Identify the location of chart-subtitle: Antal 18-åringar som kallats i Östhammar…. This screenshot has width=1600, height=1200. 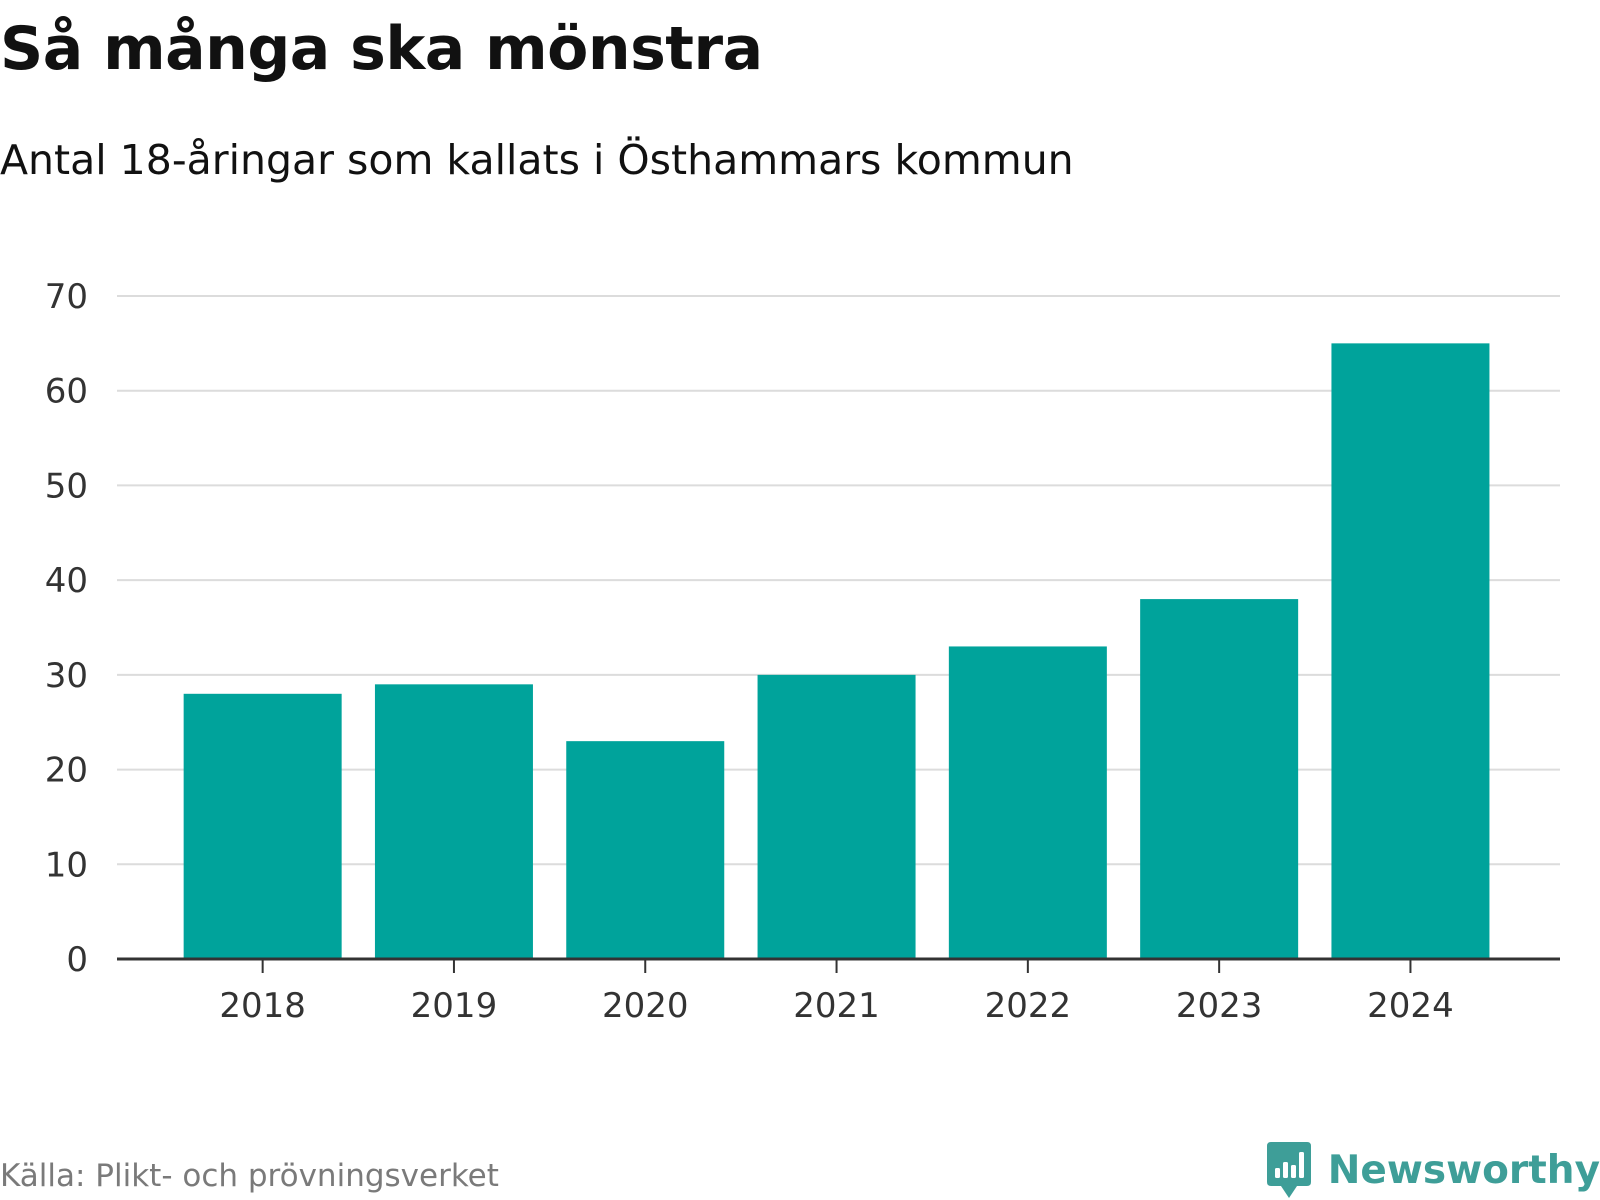
(537, 160).